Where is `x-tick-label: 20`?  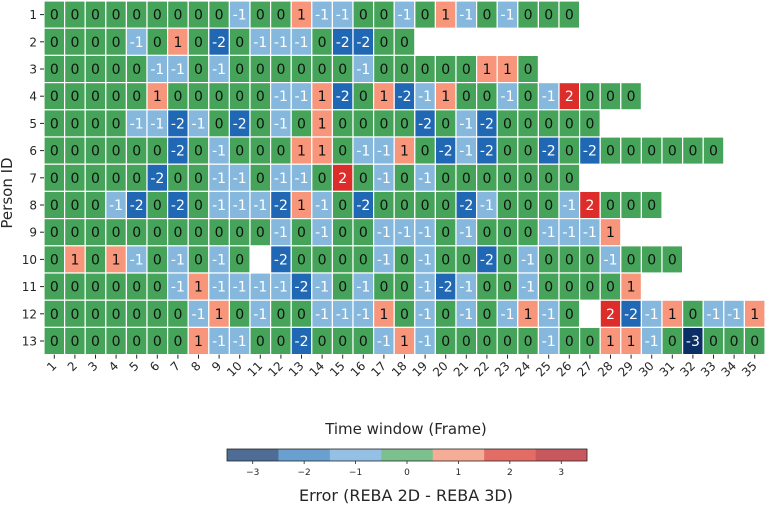 x-tick-label: 20 is located at coordinates (440, 369).